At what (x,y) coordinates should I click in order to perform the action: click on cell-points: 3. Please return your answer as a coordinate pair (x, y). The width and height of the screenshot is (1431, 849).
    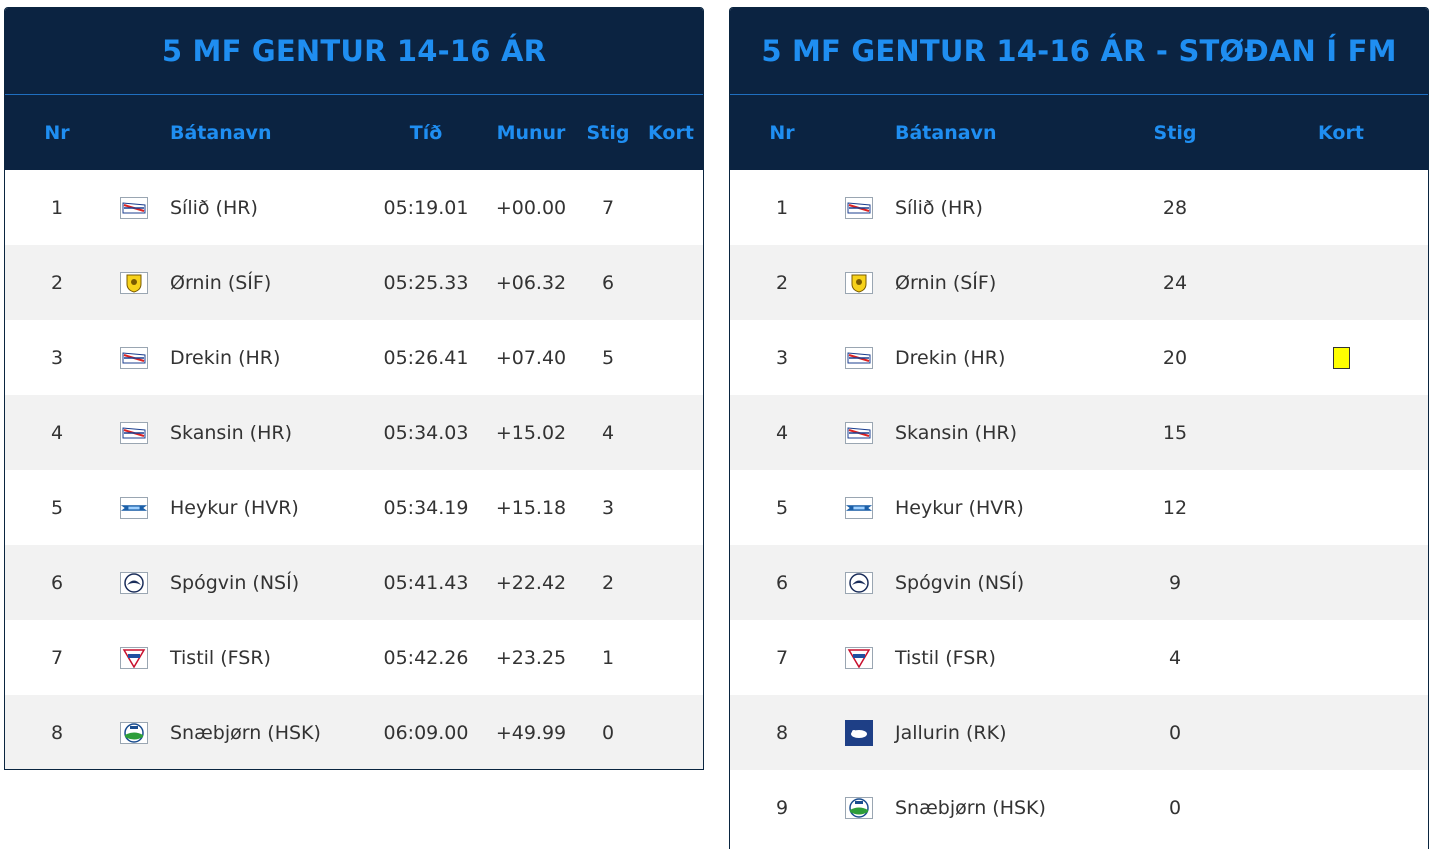
    Looking at the image, I should click on (608, 507).